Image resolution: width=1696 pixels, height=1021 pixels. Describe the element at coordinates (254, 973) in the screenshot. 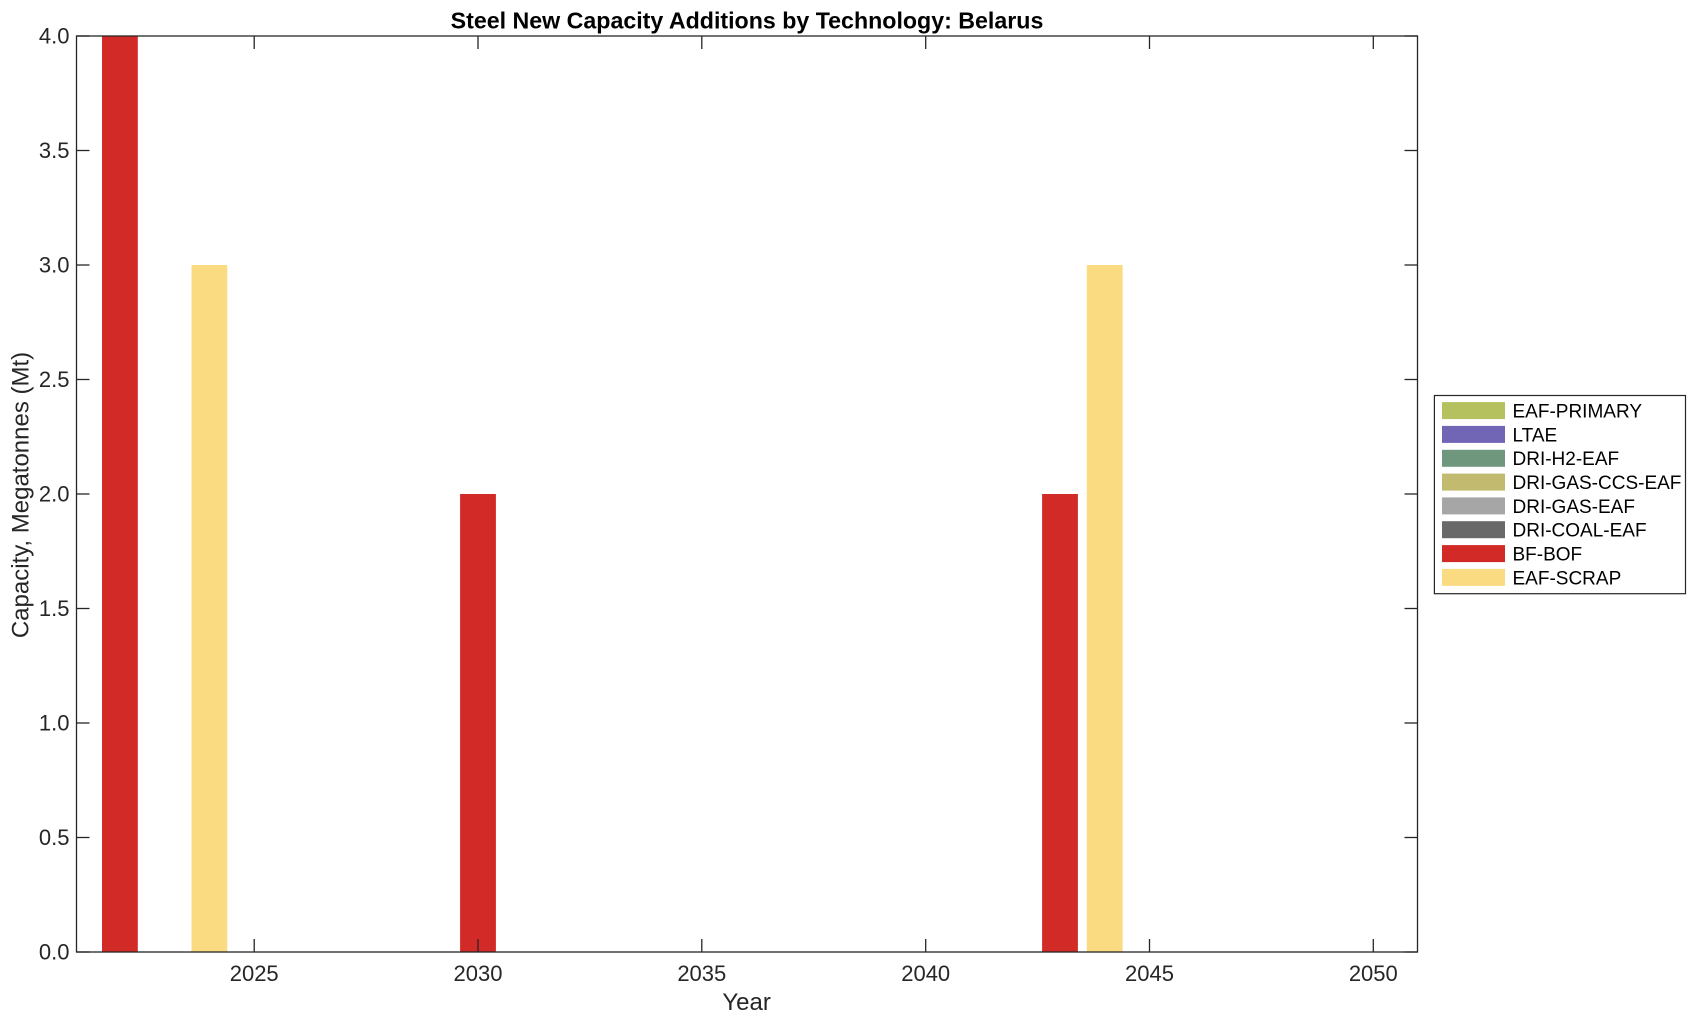

I see `svg-text: 2025` at that location.